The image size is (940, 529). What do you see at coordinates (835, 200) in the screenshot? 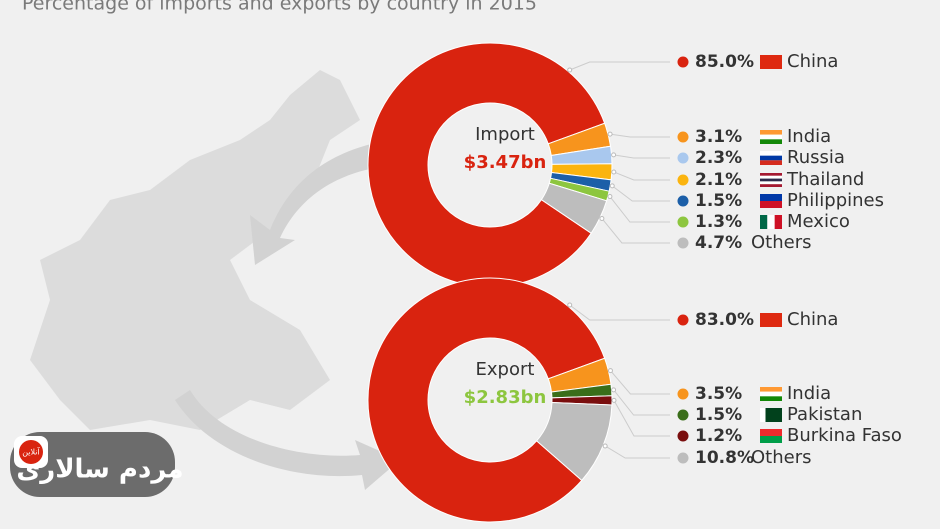
I see `legend-label: Philippines` at bounding box center [835, 200].